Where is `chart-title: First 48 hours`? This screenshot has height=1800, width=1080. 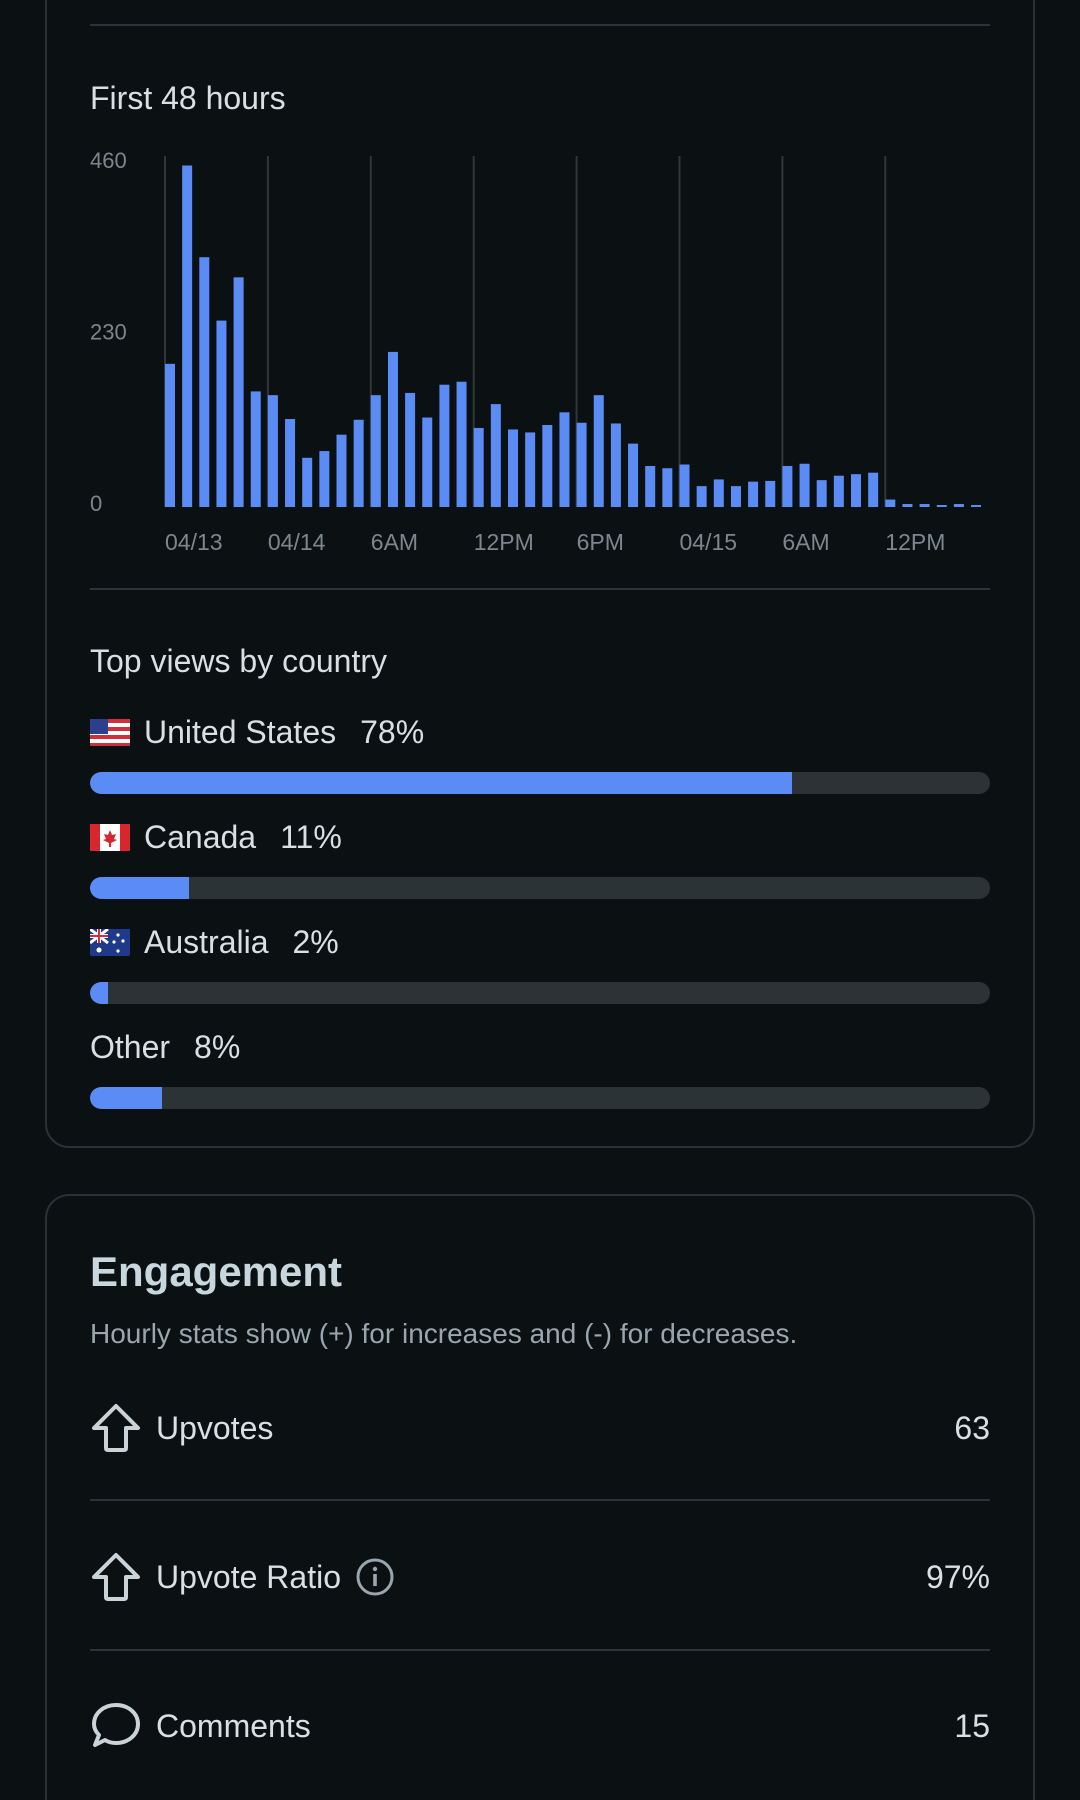
chart-title: First 48 hours is located at coordinates (188, 98).